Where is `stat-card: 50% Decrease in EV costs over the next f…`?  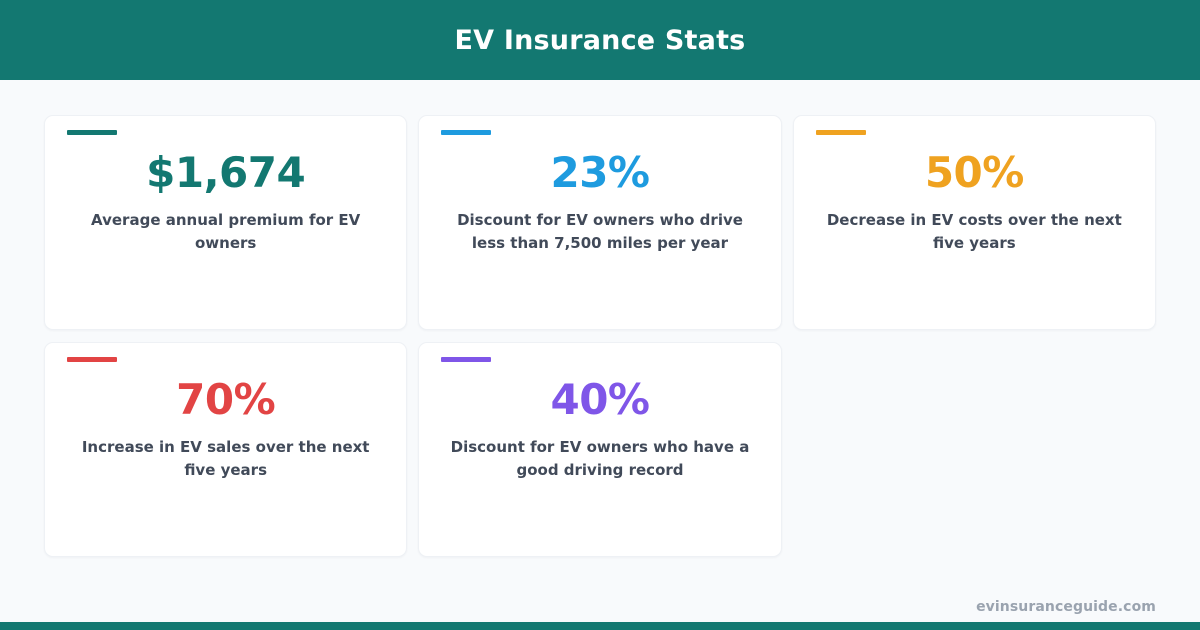 stat-card: 50% Decrease in EV costs over the next f… is located at coordinates (974, 222).